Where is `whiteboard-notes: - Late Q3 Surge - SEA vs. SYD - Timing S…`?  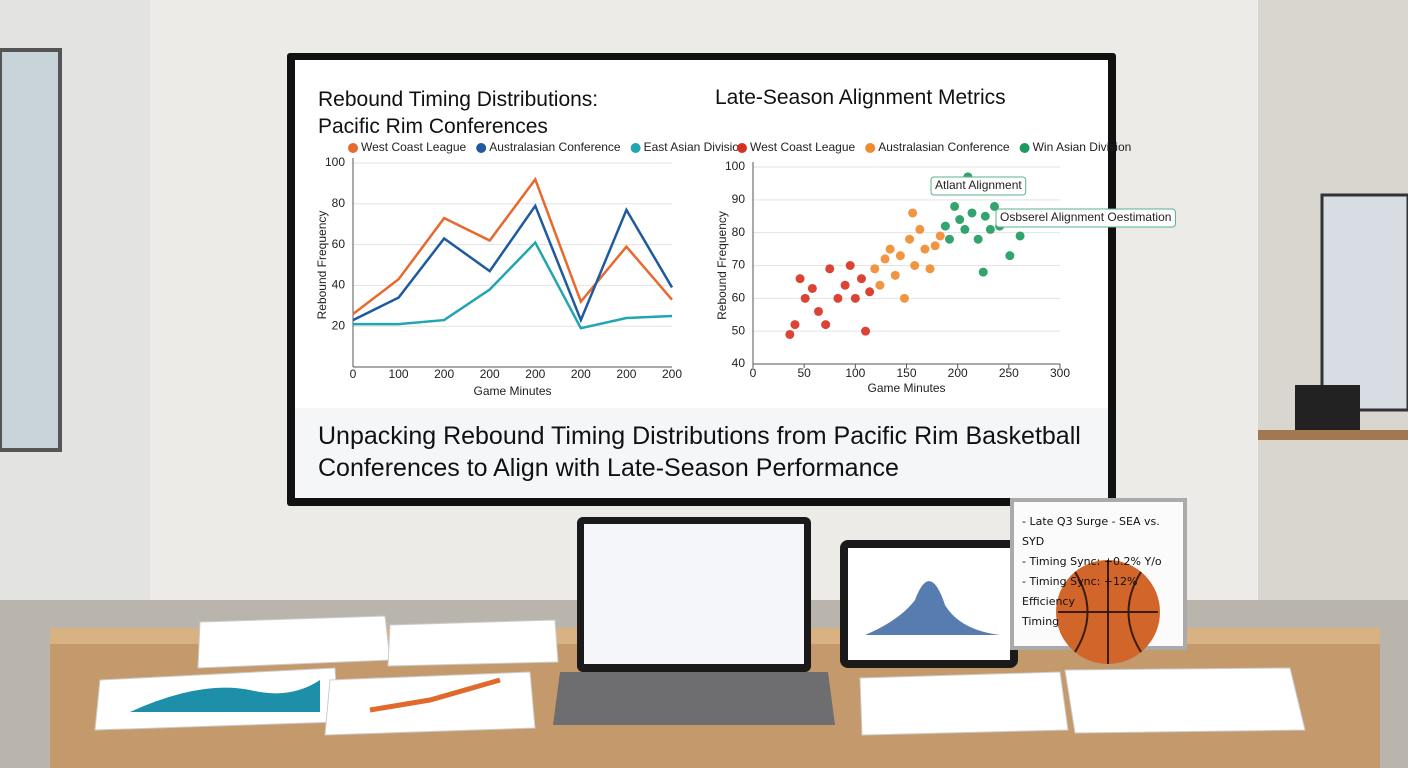
whiteboard-notes: - Late Q3 Surge - SEA vs. SYD - Timing S… is located at coordinates (1102, 572).